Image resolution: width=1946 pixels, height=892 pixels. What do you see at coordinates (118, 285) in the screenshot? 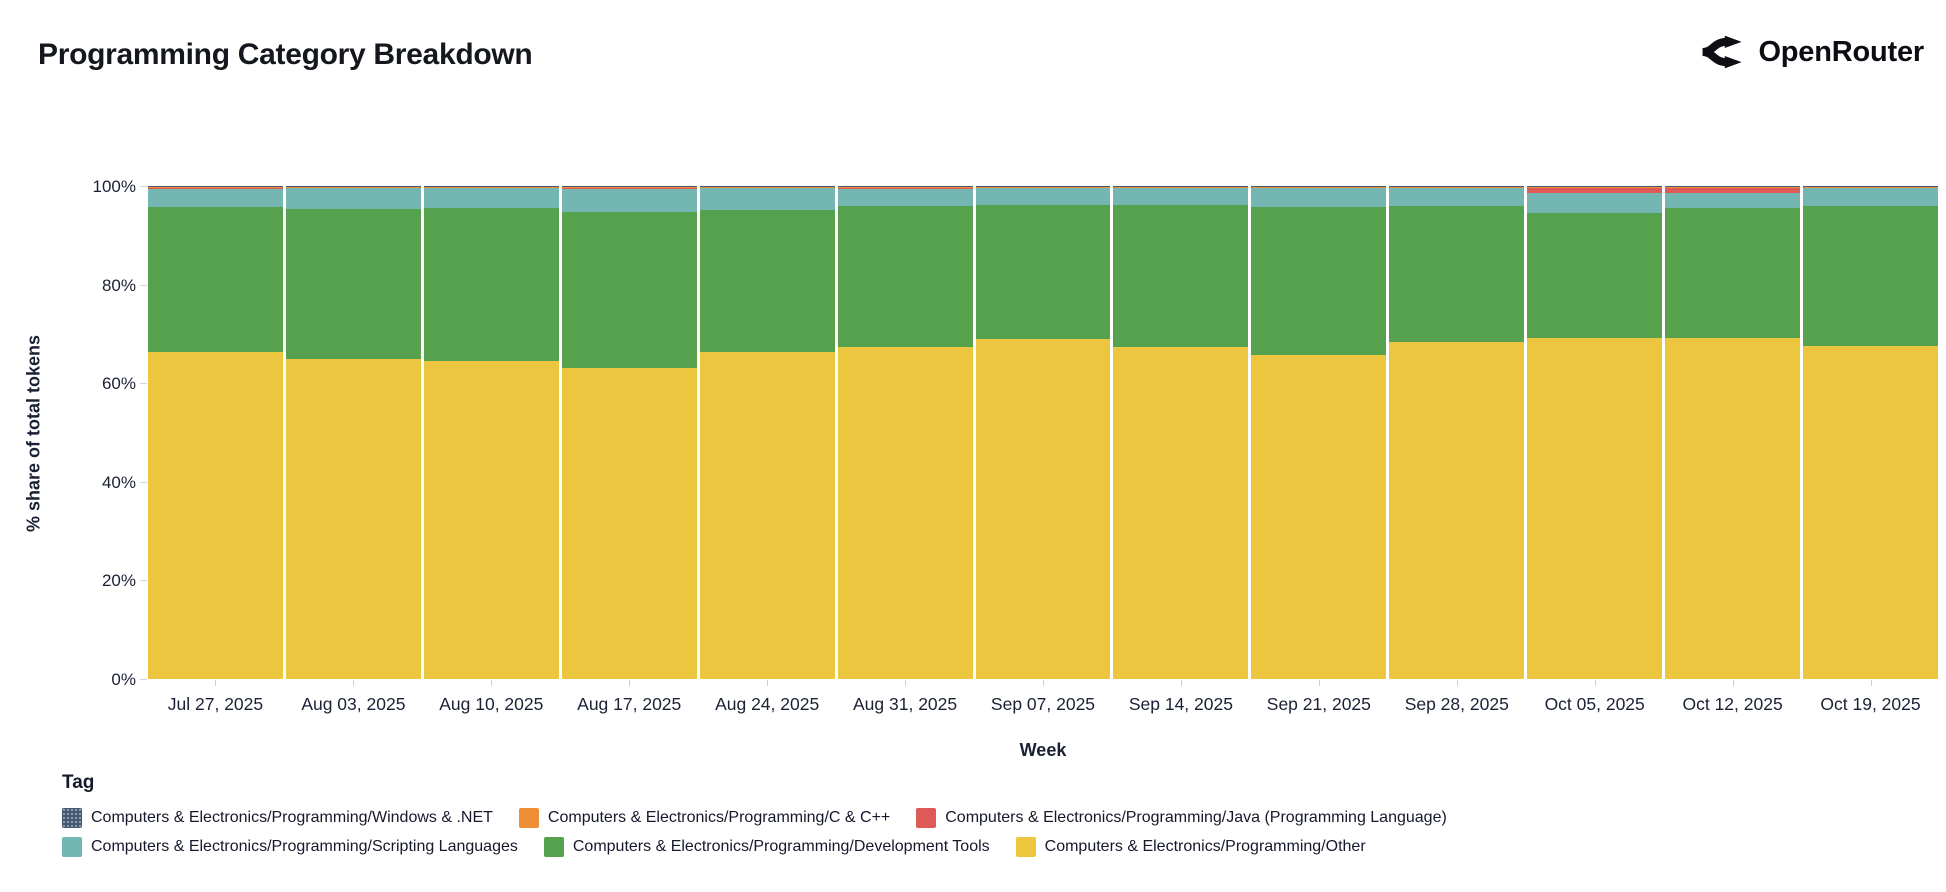
I see `y-tick-label: 80%` at bounding box center [118, 285].